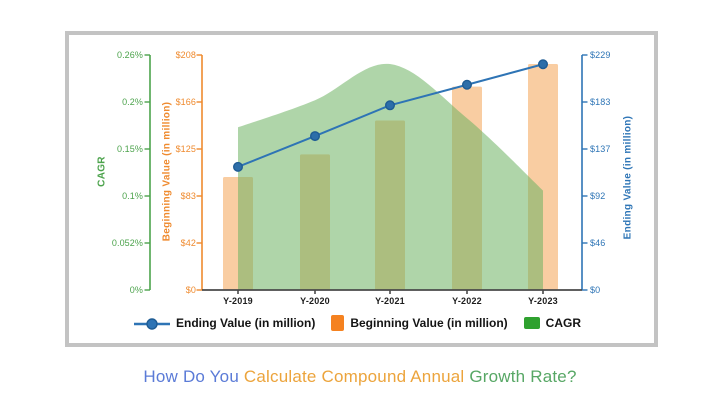 Image resolution: width=720 pixels, height=412 pixels. I want to click on beginning-tick: $0, so click(190, 290).